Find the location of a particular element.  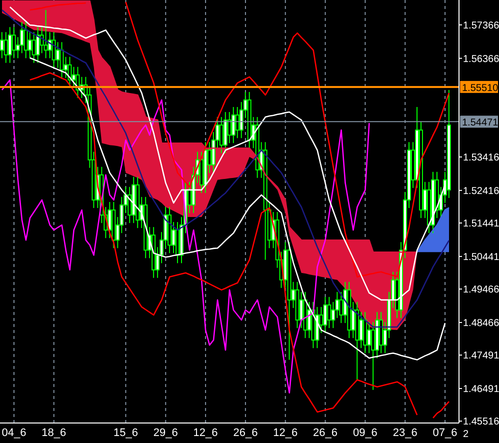

y-tick-label: 1.46491 is located at coordinates (481, 390).